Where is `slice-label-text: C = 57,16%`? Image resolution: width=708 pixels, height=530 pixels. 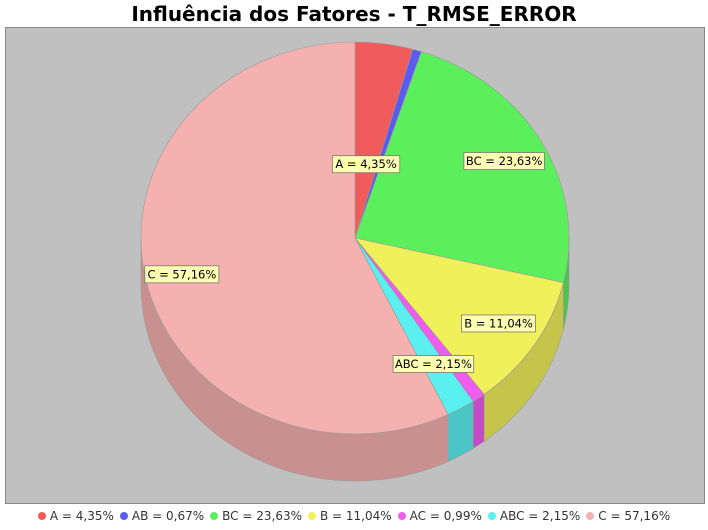
slice-label-text: C = 57,16% is located at coordinates (181, 274).